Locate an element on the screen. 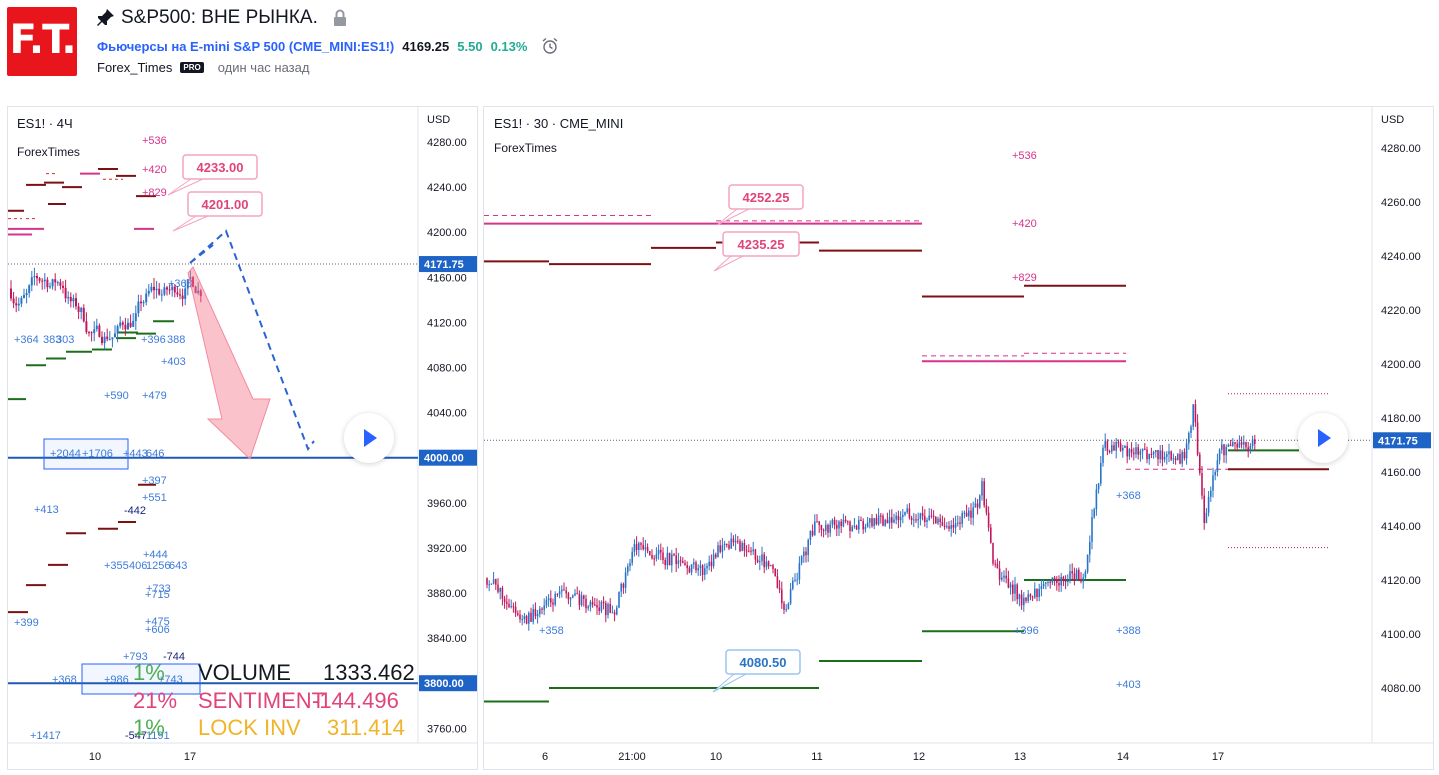 The image size is (1439, 775). callout-4252-box is located at coordinates (766, 197).